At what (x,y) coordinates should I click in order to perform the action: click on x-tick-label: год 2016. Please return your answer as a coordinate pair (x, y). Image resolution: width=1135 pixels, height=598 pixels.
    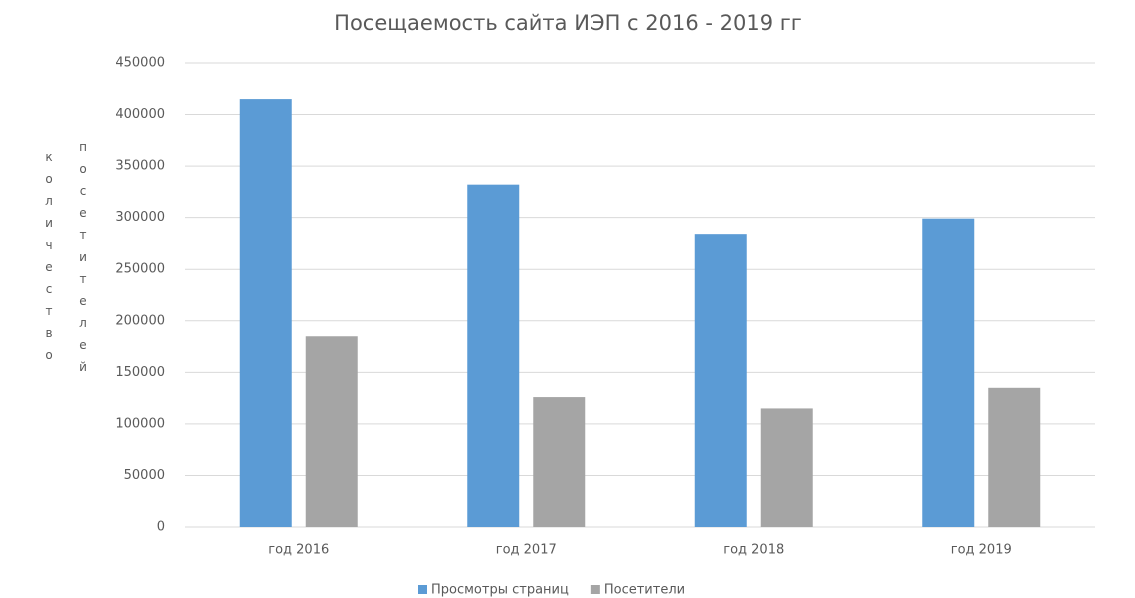
    Looking at the image, I should click on (298, 550).